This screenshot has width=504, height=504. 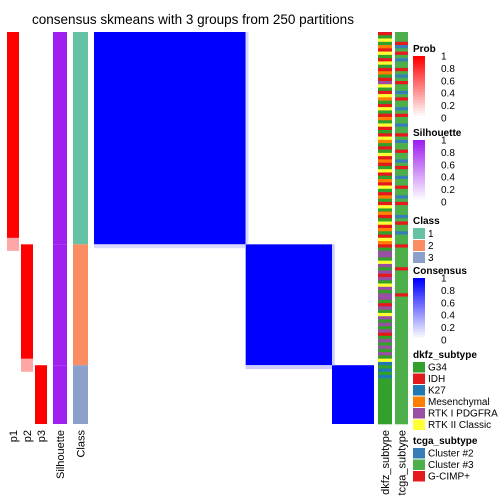 I want to click on prob-legend-tick: 0.8, so click(x=448, y=69).